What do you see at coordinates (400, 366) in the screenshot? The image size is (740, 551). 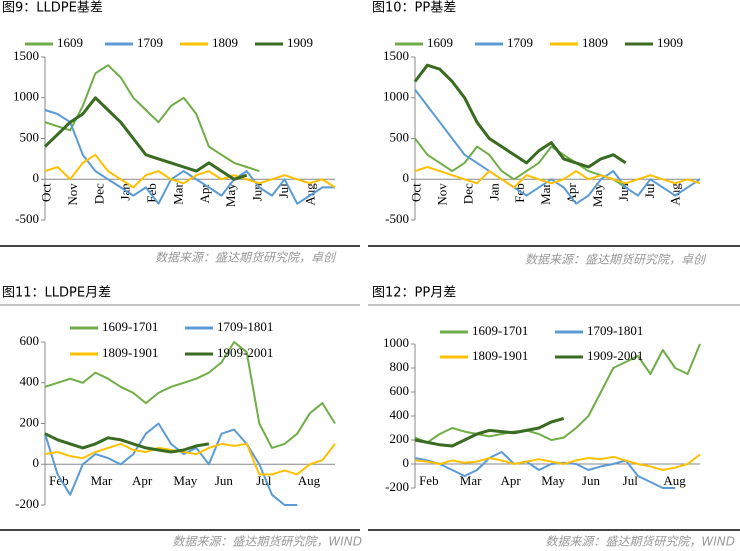 I see `y-tick-label: 800` at bounding box center [400, 366].